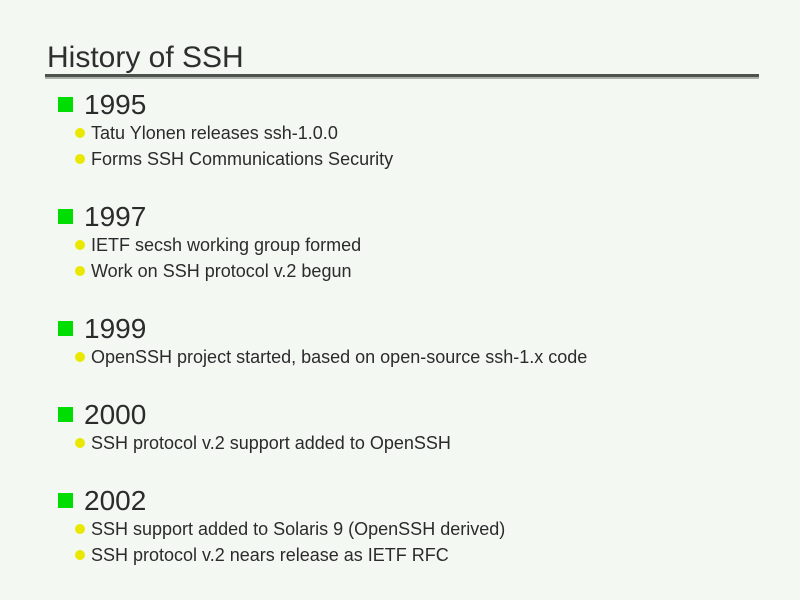 This screenshot has height=600, width=800. I want to click on year-heading: 2000, so click(408, 415).